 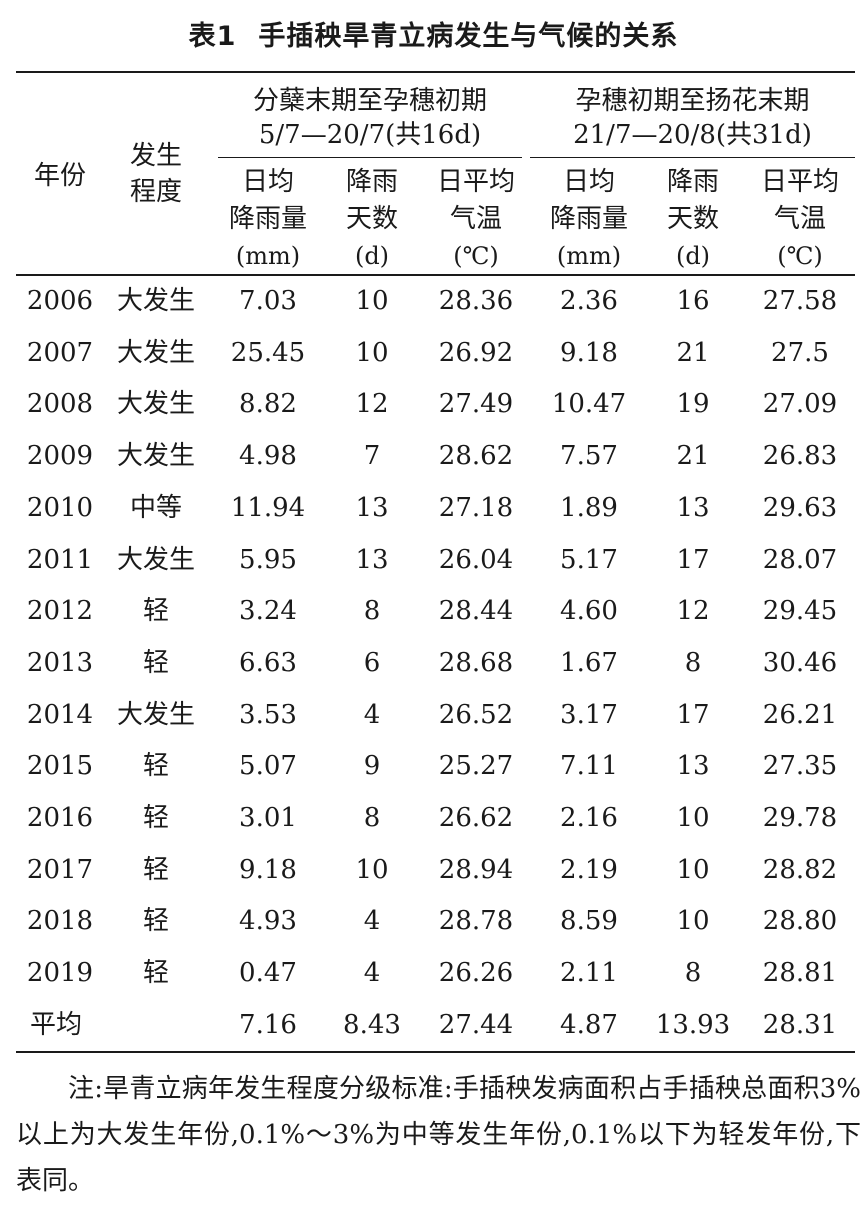 I want to click on cell-rain-p1: 3.24, so click(x=268, y=611).